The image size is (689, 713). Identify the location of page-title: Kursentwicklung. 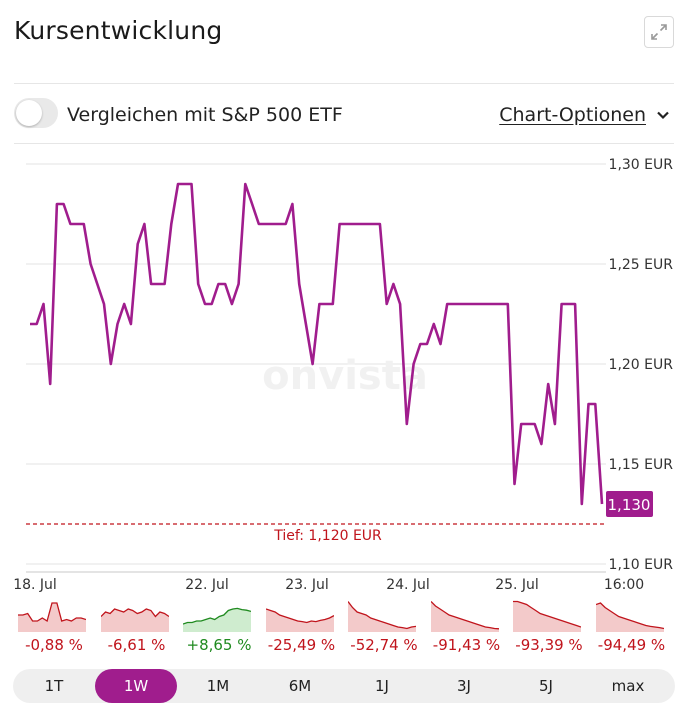
(118, 30).